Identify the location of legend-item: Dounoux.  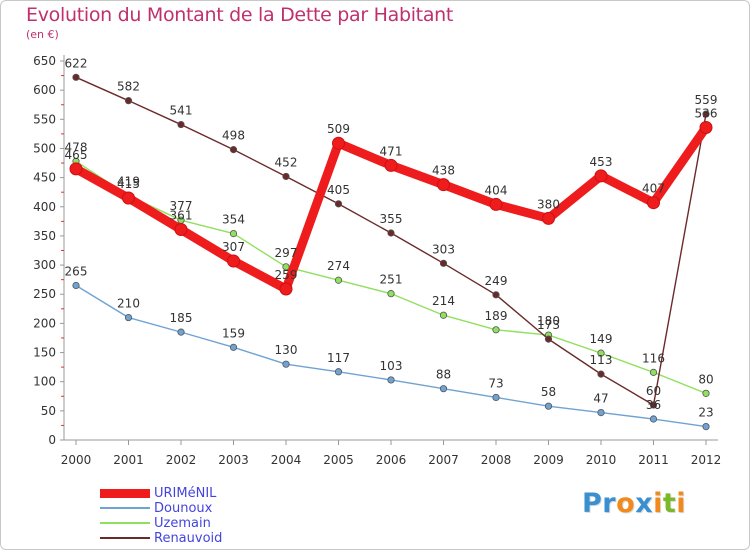
(200, 508).